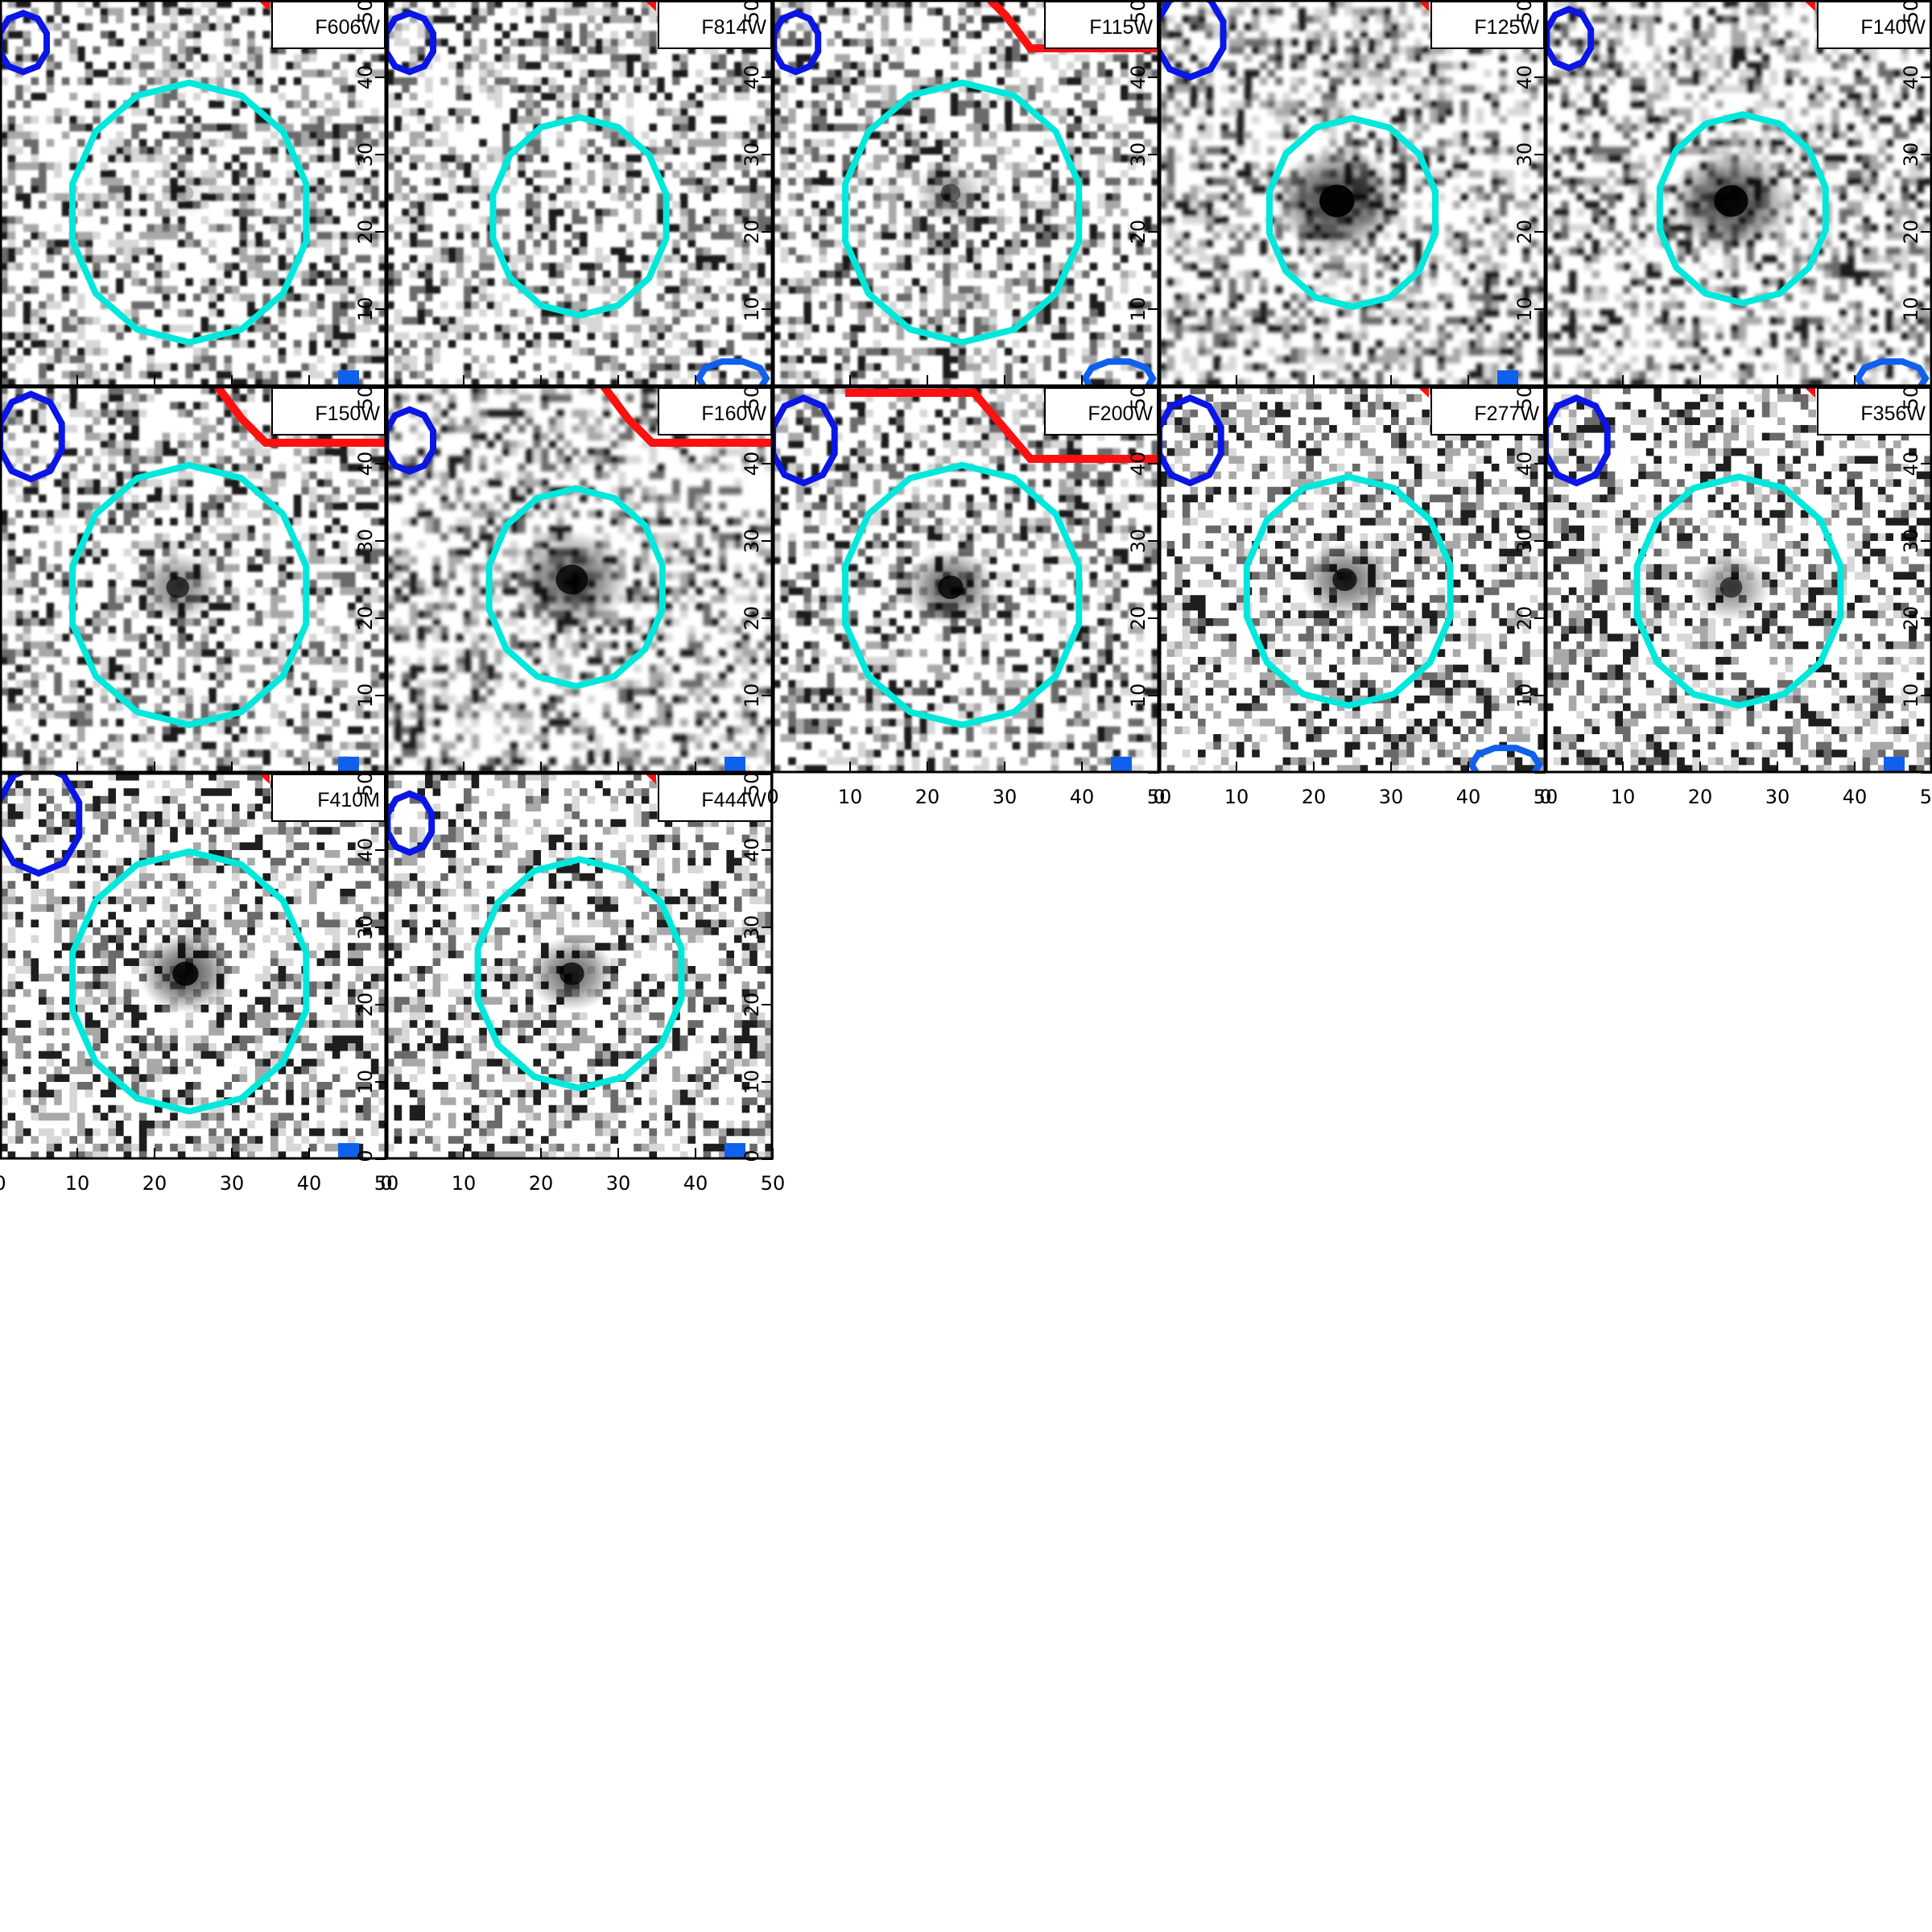 The height and width of the screenshot is (1932, 1932). I want to click on band-label: F444W, so click(733, 800).